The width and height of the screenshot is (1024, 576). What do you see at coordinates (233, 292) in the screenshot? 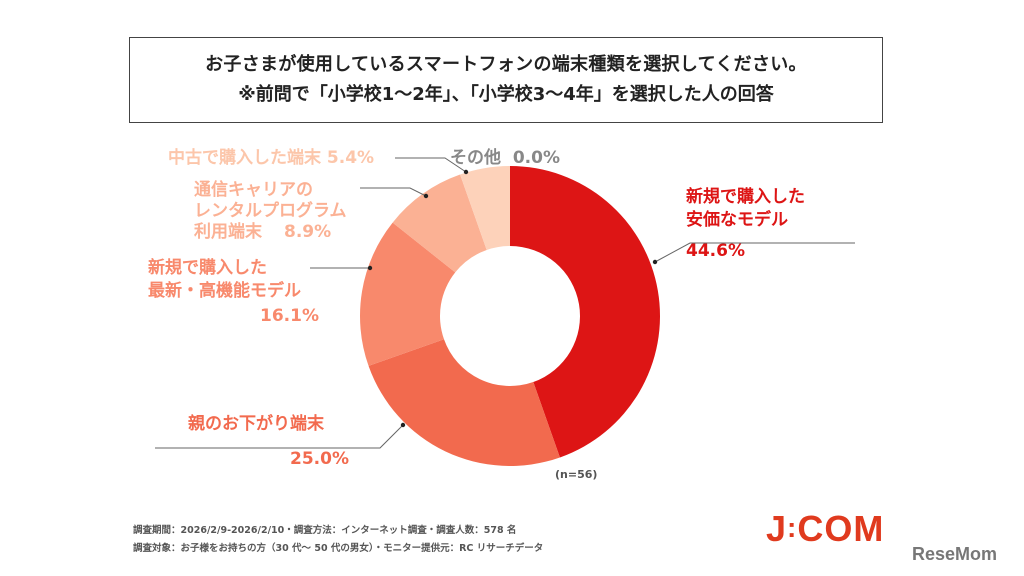
I see `label-slice-2: 新規で購入した 最新・高機能モデル 16.1%` at bounding box center [233, 292].